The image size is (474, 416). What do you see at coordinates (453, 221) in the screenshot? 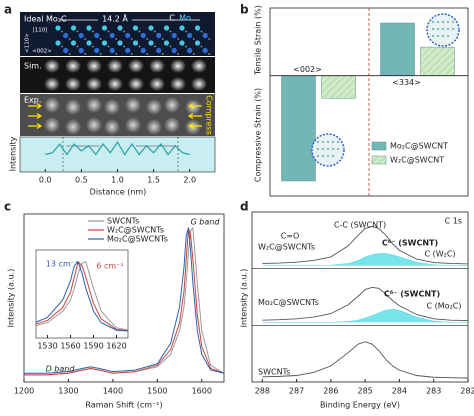
I see `chart-title: C 1s` at bounding box center [453, 221].